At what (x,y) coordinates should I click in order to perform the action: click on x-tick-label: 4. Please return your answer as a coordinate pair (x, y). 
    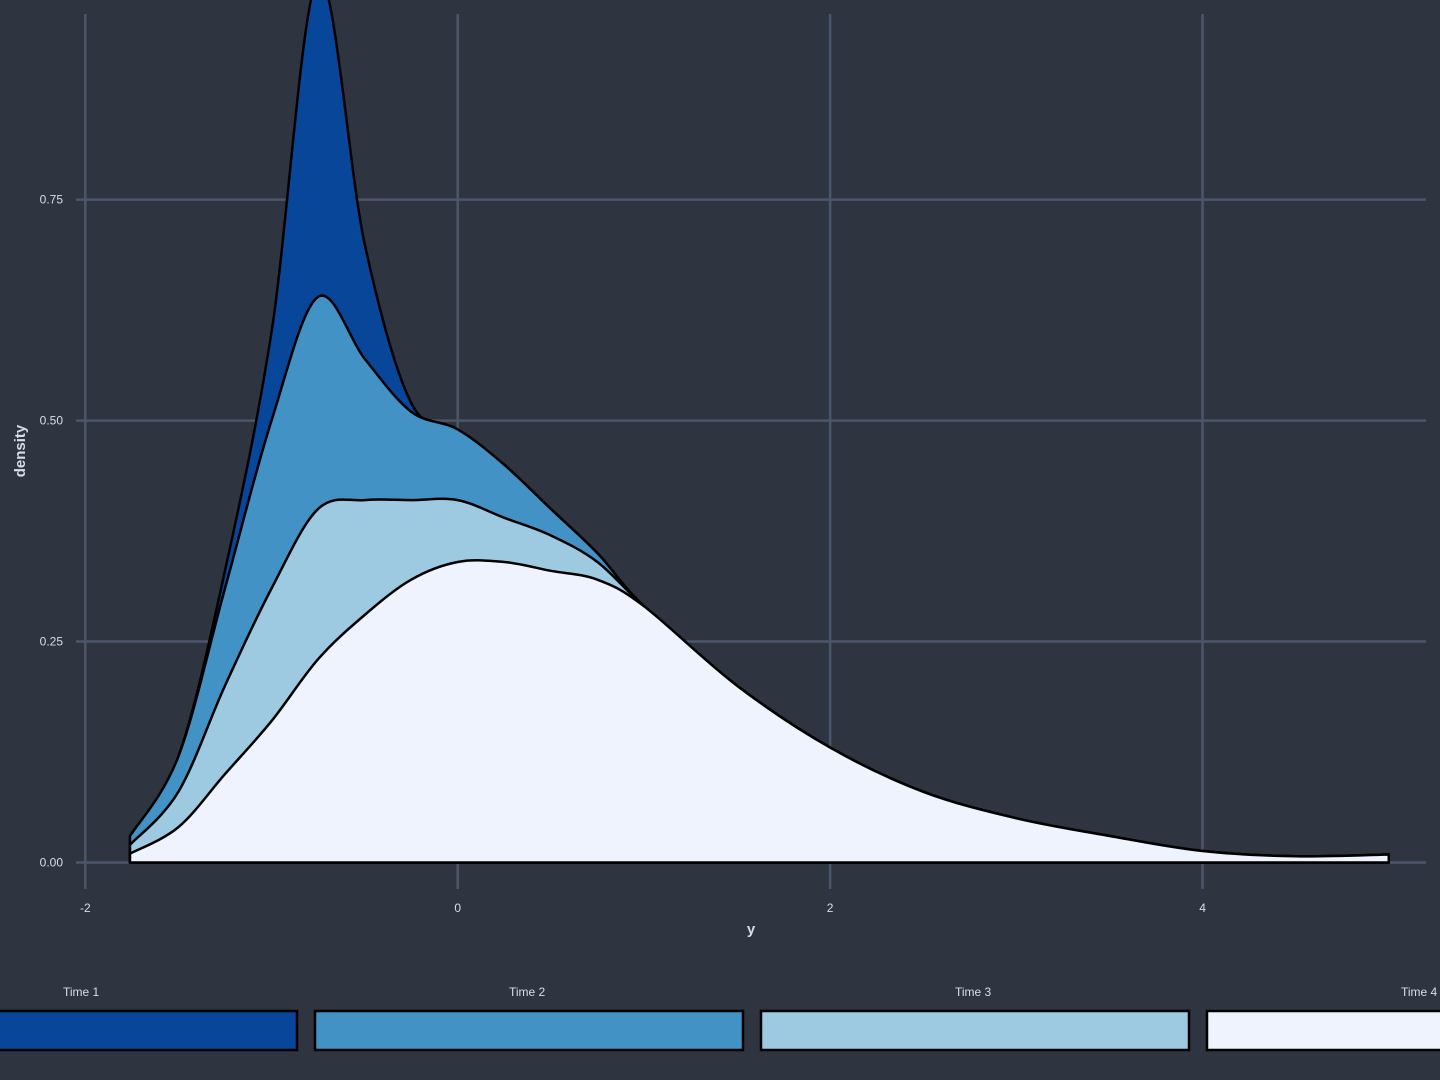
    Looking at the image, I should click on (1202, 908).